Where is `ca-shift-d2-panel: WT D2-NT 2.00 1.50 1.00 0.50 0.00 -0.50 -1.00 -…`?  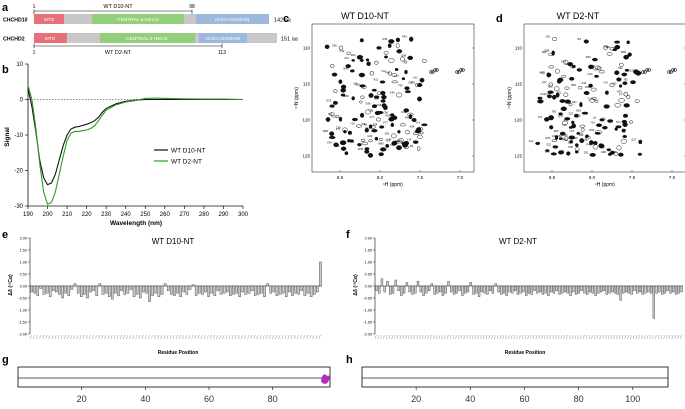
ca-shift-d2-panel: WT D2-NT 2.00 1.50 1.00 0.50 0.00 -0.50 -1.00 -… is located at coordinates (518, 296).